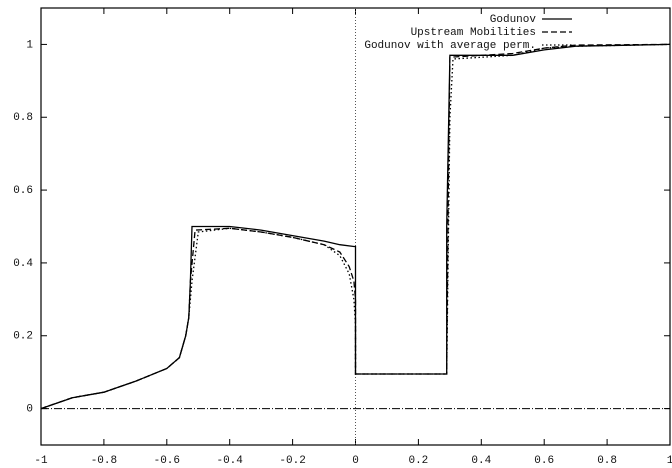  What do you see at coordinates (41, 461) in the screenshot?
I see `x-tick-label: -1` at bounding box center [41, 461].